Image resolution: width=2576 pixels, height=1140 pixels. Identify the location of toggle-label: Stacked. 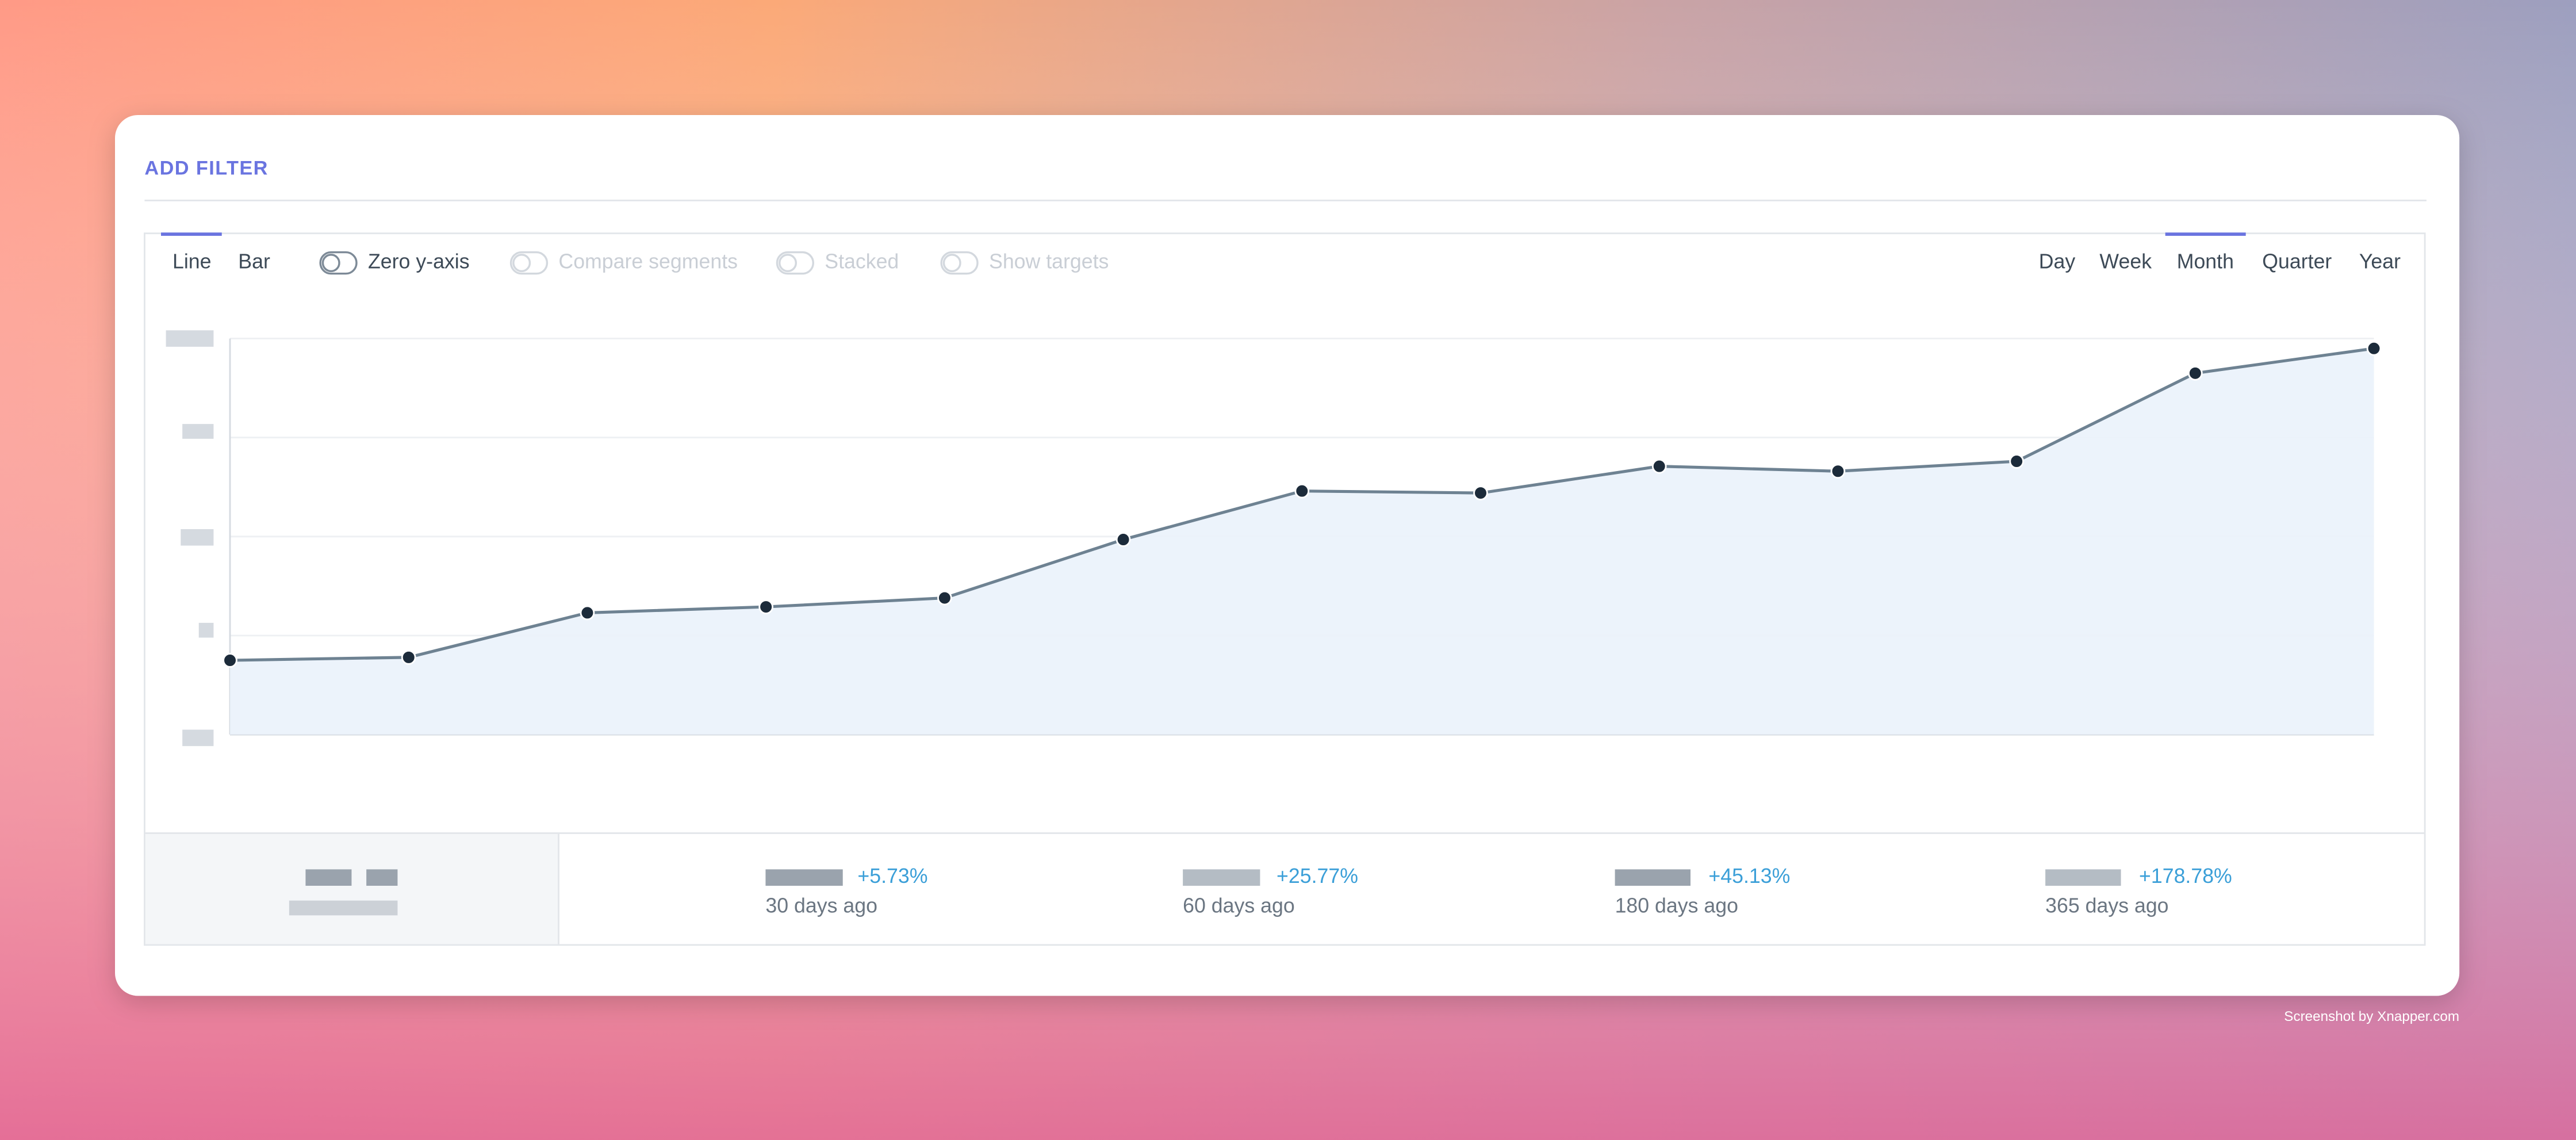
(862, 261).